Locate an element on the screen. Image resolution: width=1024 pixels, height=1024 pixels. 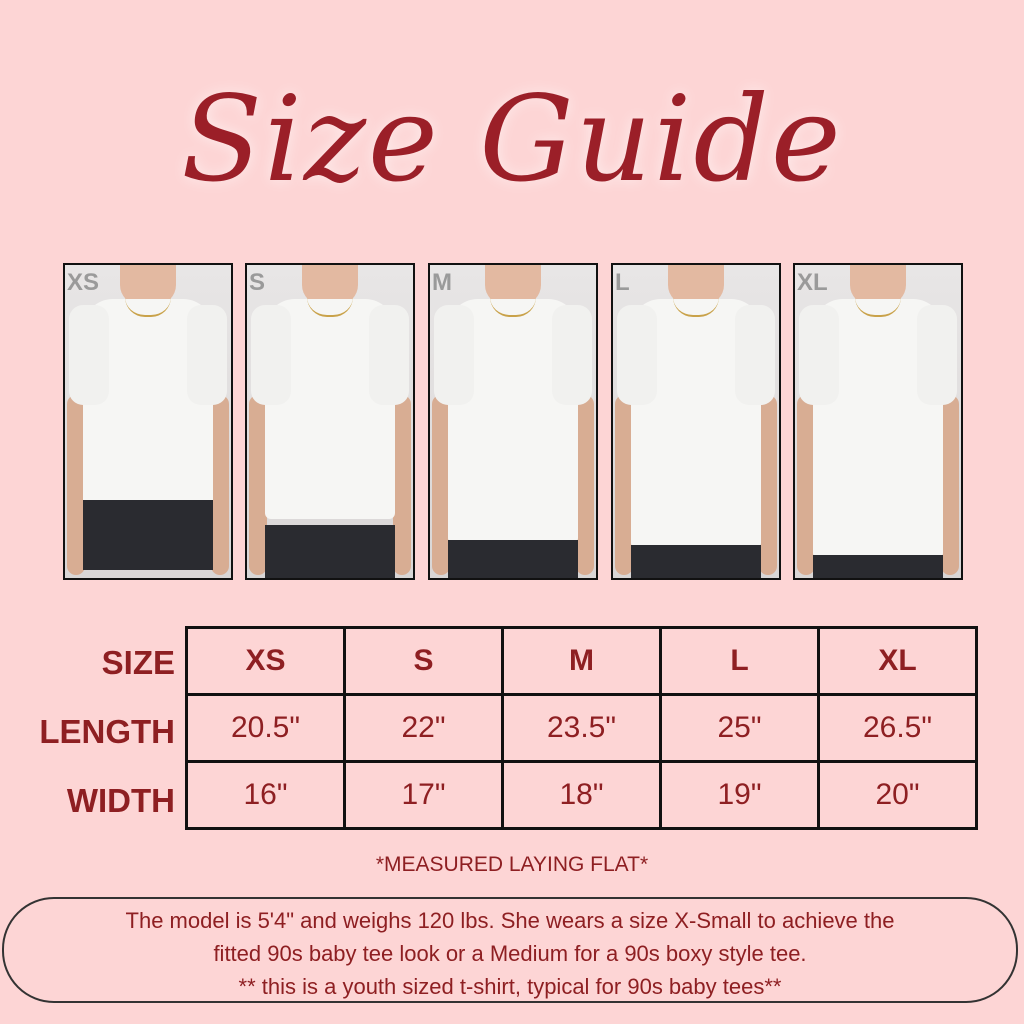
table-row-width: 16" 17" 18" 19" 20" is located at coordinates (581, 795).